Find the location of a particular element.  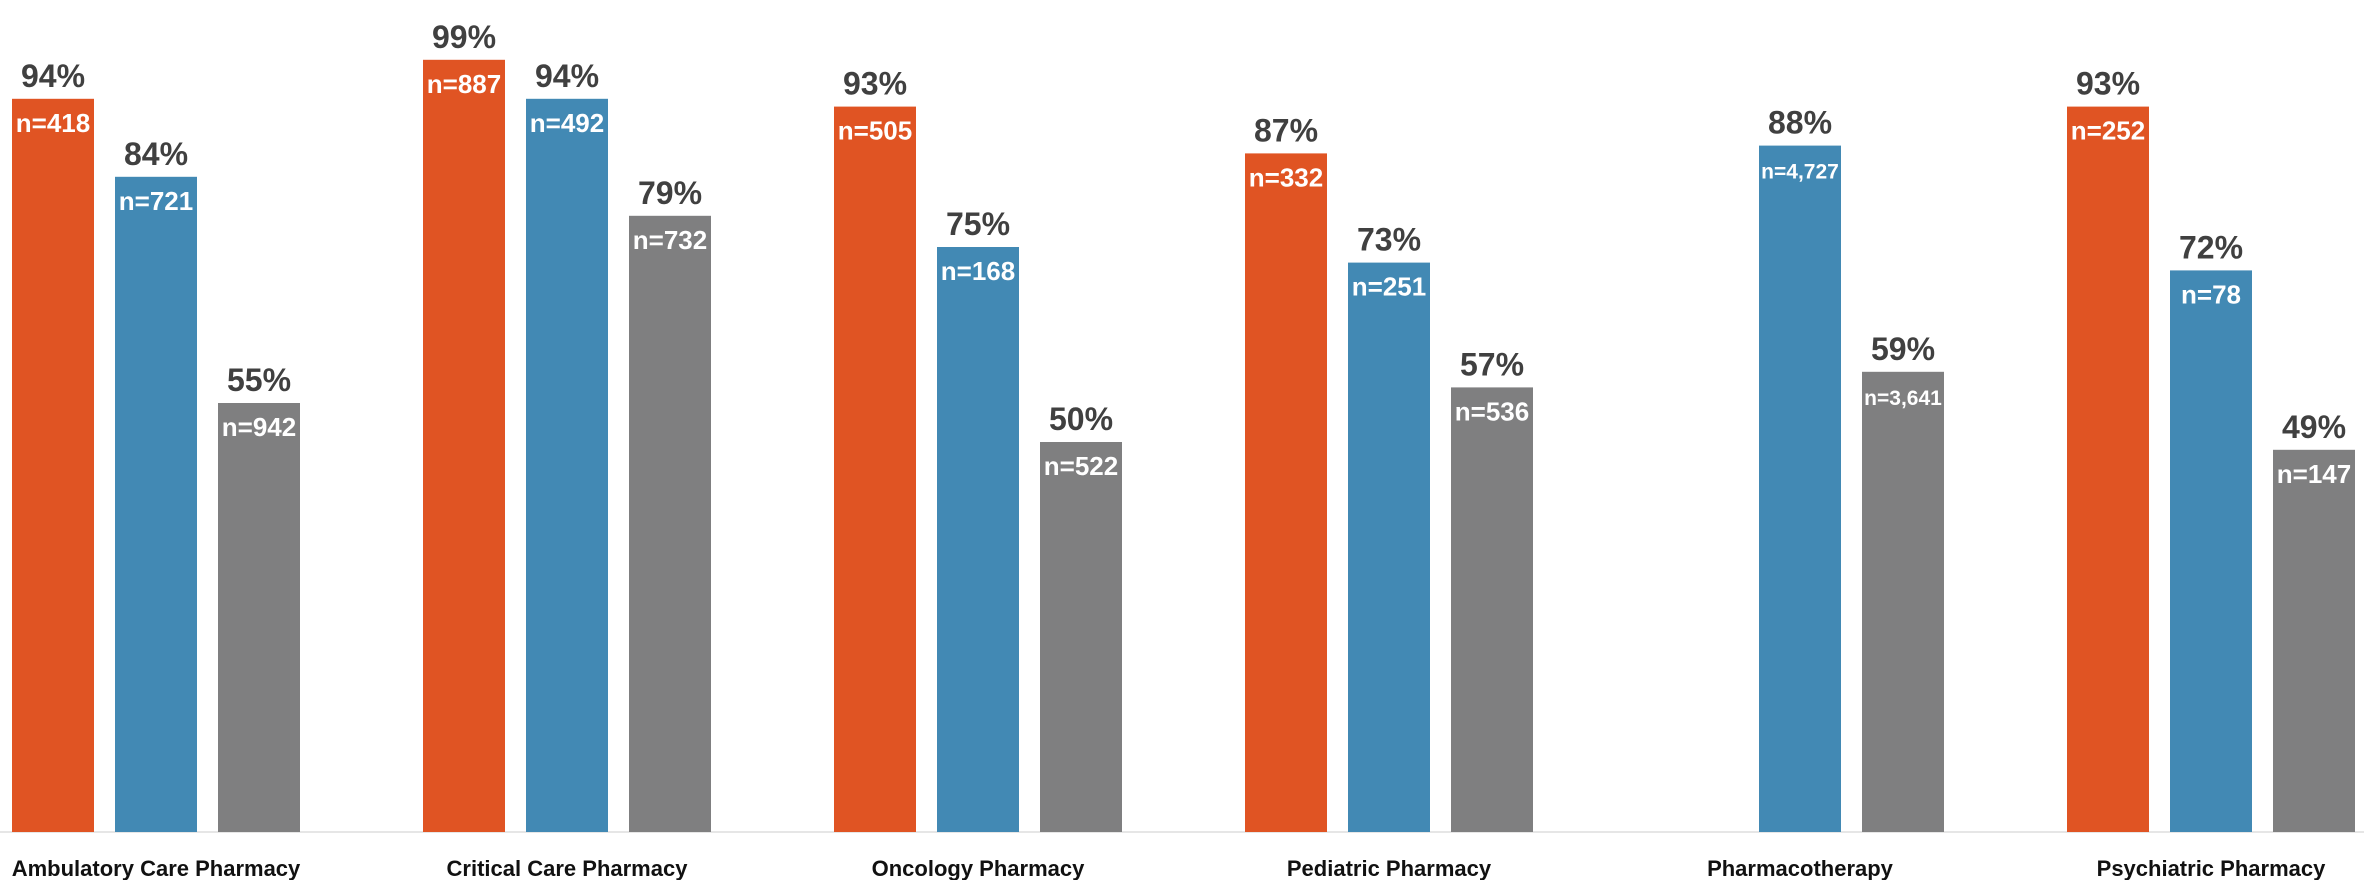

value-label-psychiatric-pharmacy-series-2: 72% is located at coordinates (2211, 247).